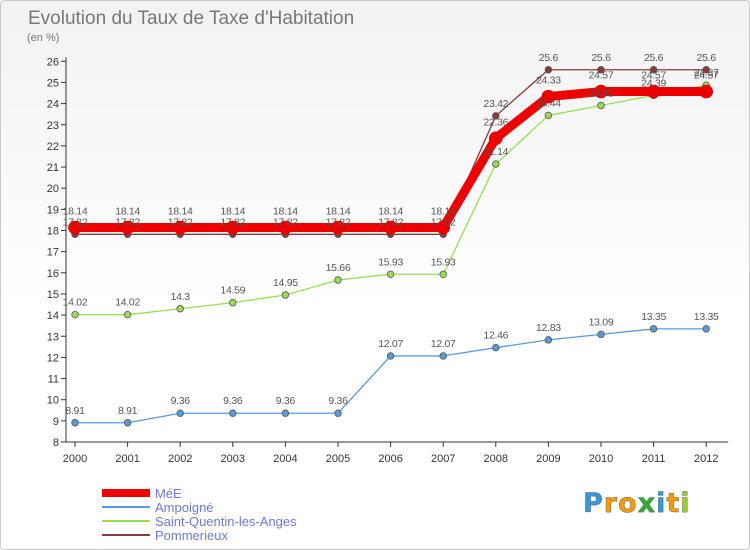  Describe the element at coordinates (654, 459) in the screenshot. I see `x-tick-label: 2011` at that location.